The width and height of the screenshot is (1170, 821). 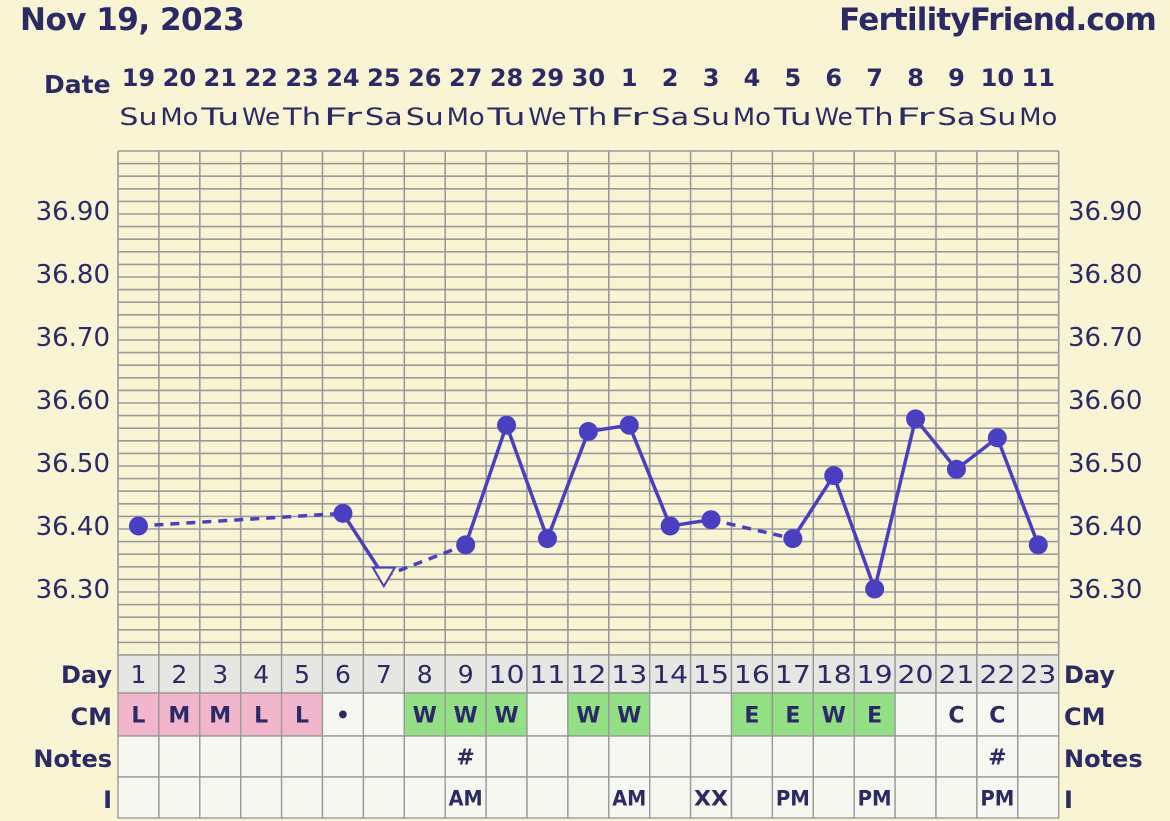 What do you see at coordinates (588, 674) in the screenshot?
I see `day-value: 12` at bounding box center [588, 674].